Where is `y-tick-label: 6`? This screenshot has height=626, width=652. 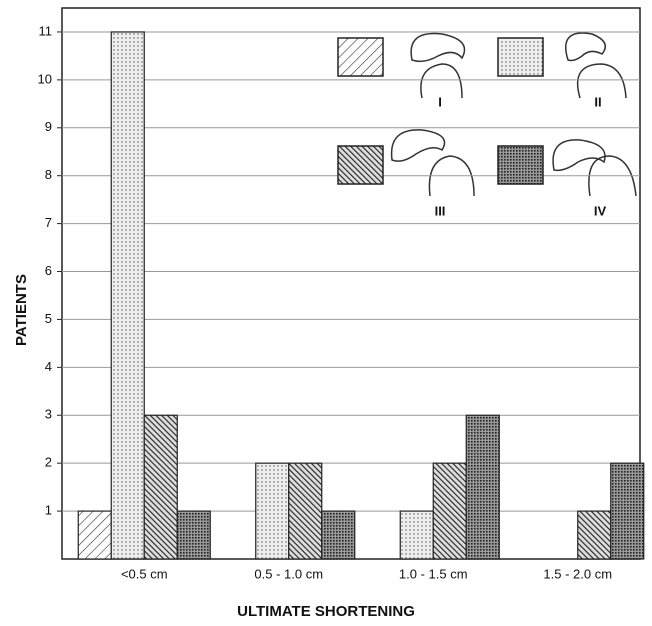 y-tick-label: 6 is located at coordinates (48, 270).